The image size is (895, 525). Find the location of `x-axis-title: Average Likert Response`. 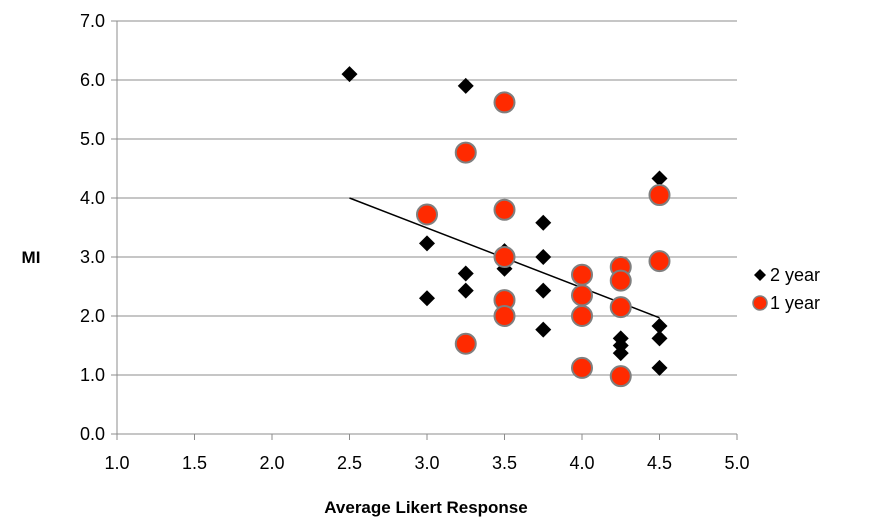

x-axis-title: Average Likert Response is located at coordinates (425, 507).